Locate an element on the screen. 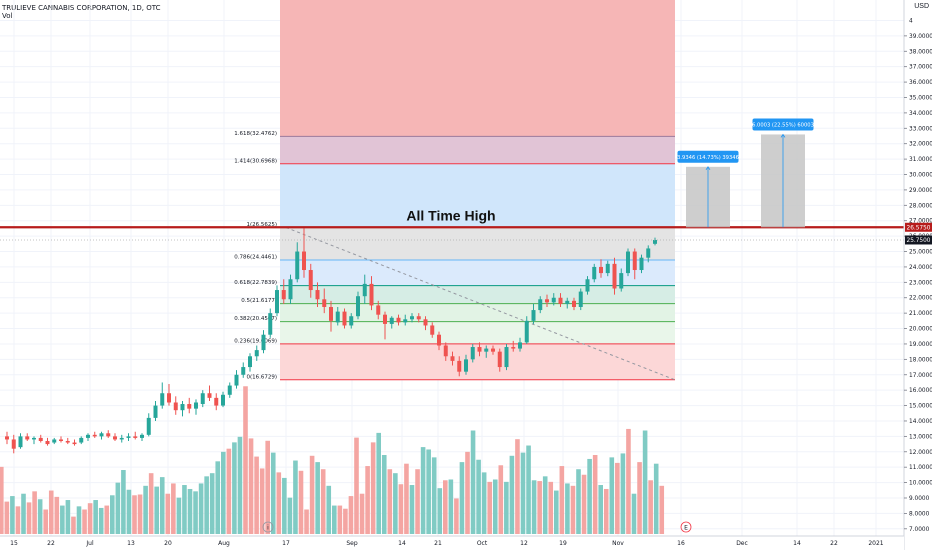  price-tick-label: 33.0000 is located at coordinates (920, 129).